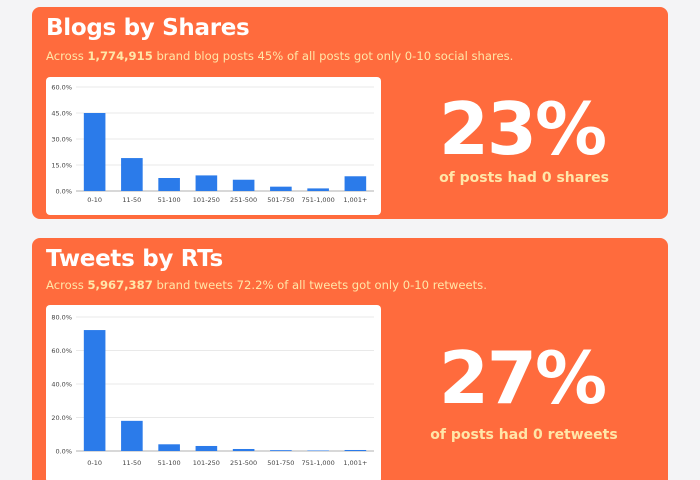  Describe the element at coordinates (524, 178) in the screenshot. I see `blogs-stat-caption: of posts had 0 shares` at that location.